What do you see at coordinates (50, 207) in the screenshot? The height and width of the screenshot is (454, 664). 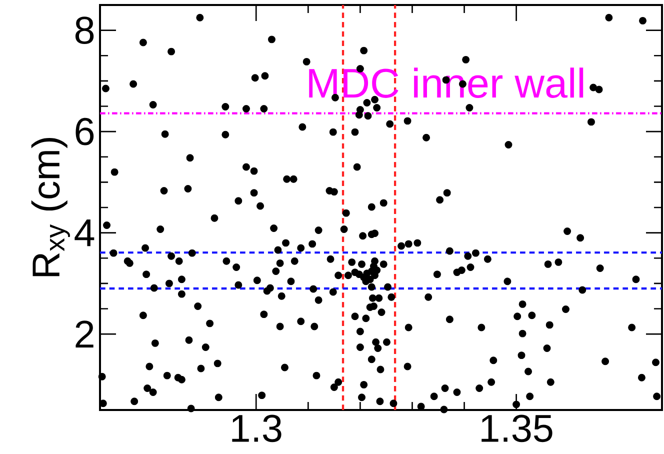 I see `y-axis-title: R$_{xy}$ (cm)` at bounding box center [50, 207].